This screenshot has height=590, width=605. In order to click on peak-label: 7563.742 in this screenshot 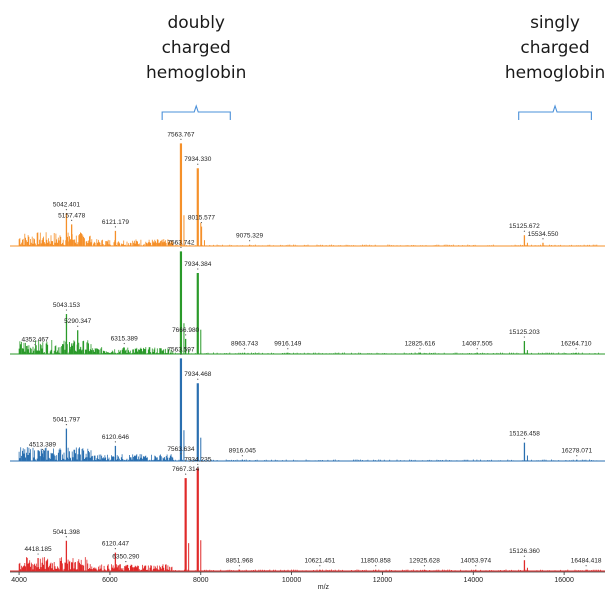, I will do `click(180, 242)`.